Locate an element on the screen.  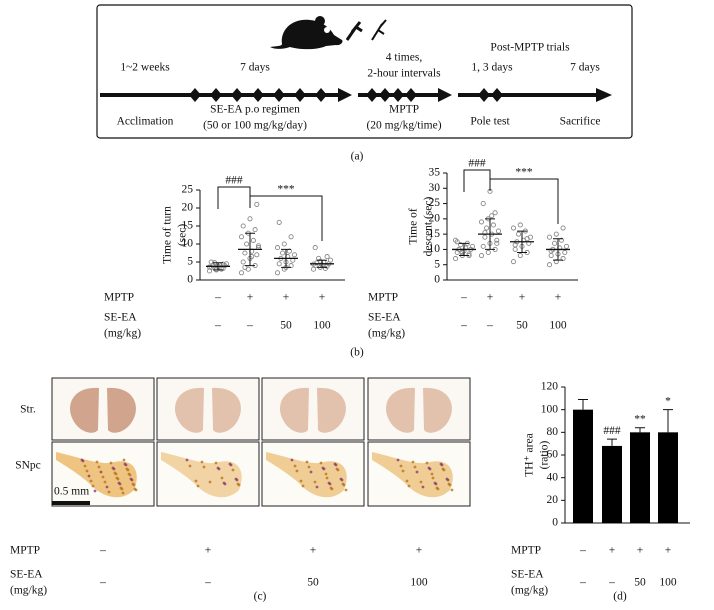
treatment-value: 50 is located at coordinates (522, 326).